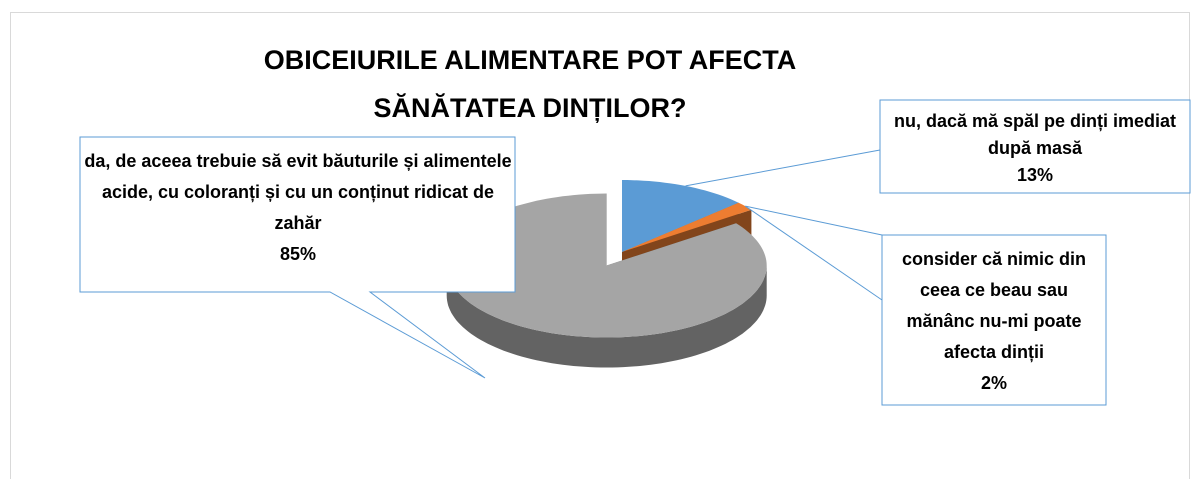  I want to click on value-label: 13%, so click(1035, 175).